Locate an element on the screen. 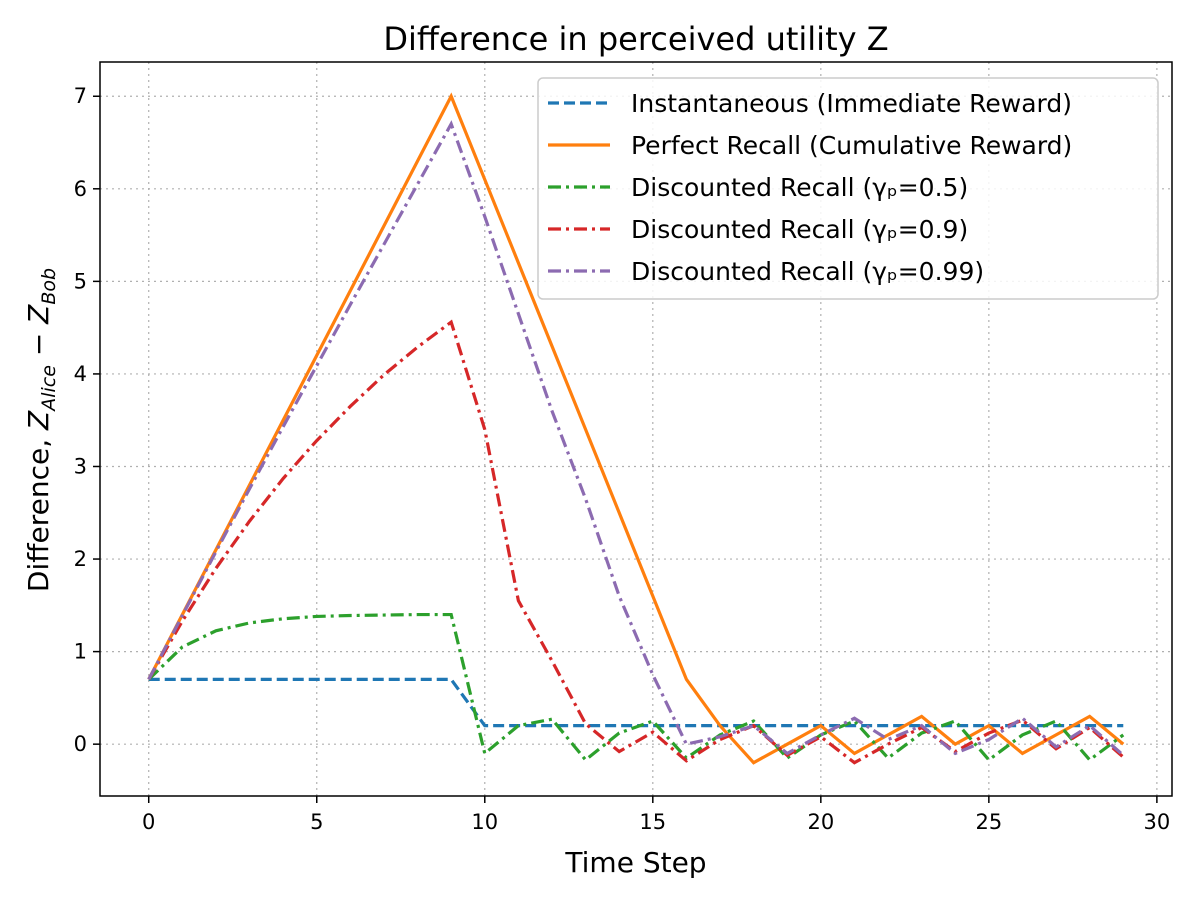 This screenshot has height=900, width=1200. y-tick-label: 3 is located at coordinates (80, 466).